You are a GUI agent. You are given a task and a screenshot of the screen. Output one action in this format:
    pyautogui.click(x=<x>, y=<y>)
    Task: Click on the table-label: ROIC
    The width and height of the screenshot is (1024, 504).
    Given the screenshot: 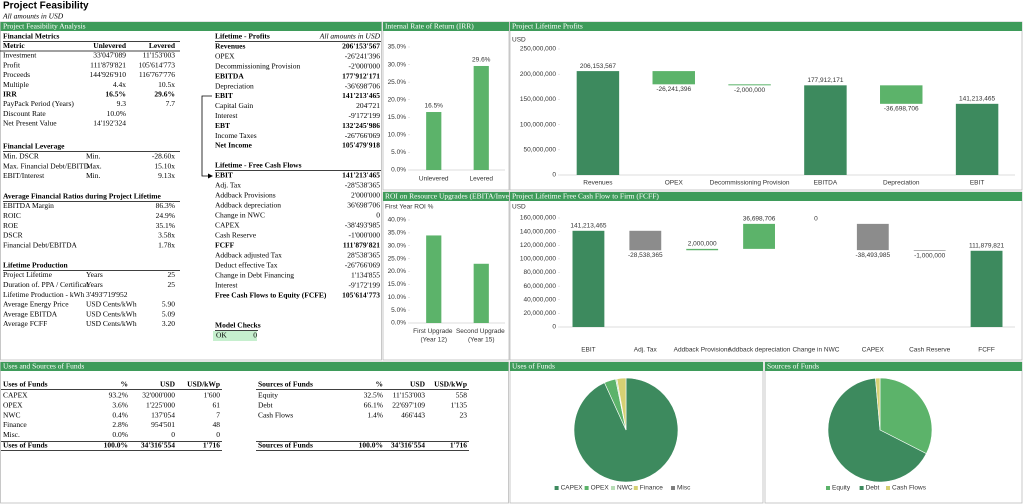 What is the action you would take?
    pyautogui.click(x=12, y=215)
    